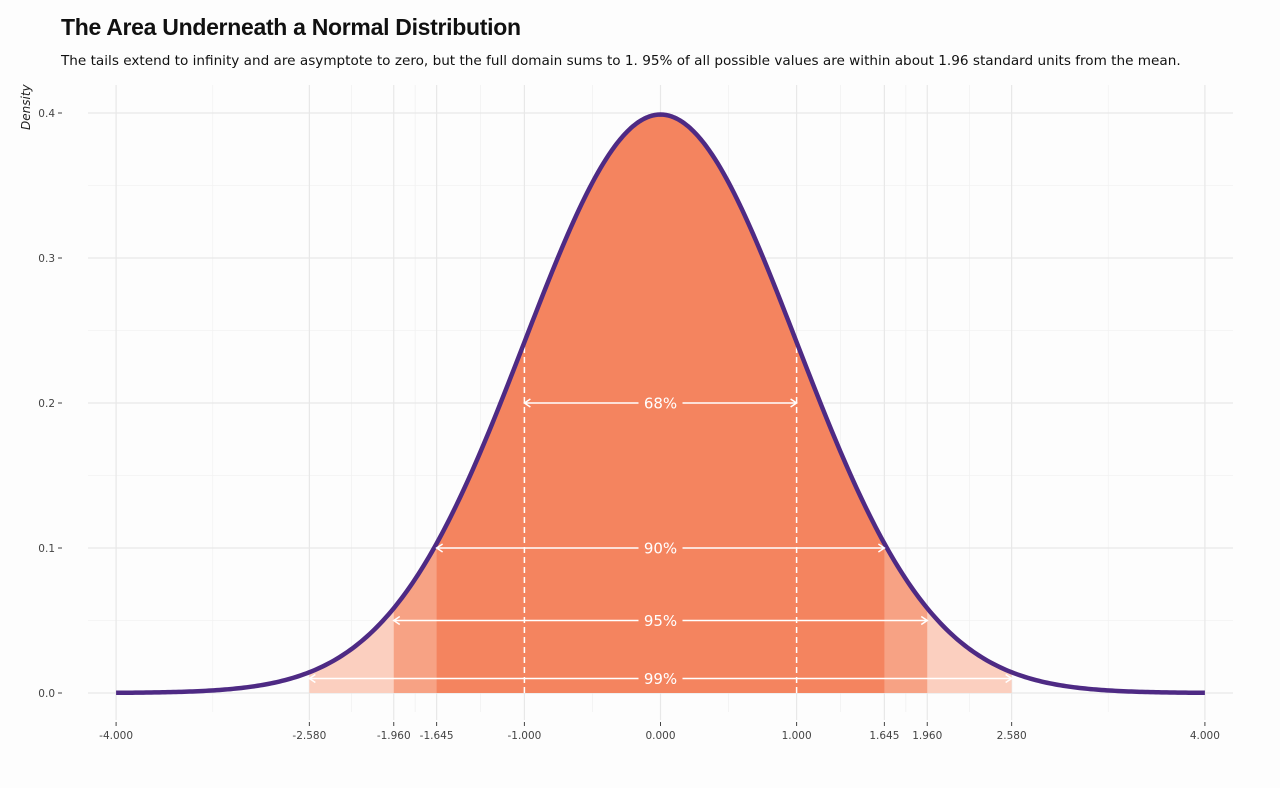 This screenshot has height=788, width=1280. Describe the element at coordinates (46, 694) in the screenshot. I see `y-tick-label: 0.0` at that location.